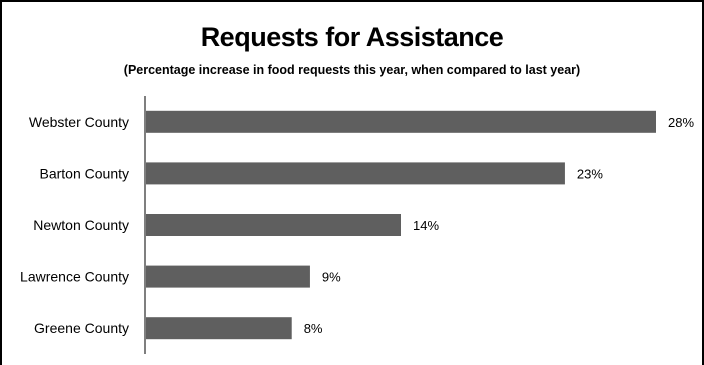 This screenshot has width=704, height=365. I want to click on data-label: 23%, so click(590, 173).